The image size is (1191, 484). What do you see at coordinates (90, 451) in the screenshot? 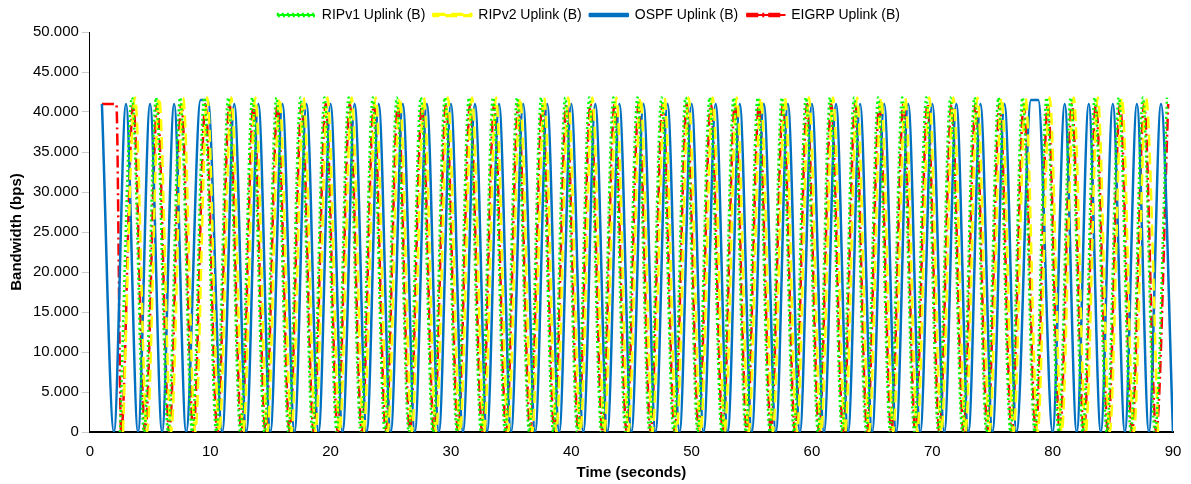
I see `x-tick-label: 0` at bounding box center [90, 451].